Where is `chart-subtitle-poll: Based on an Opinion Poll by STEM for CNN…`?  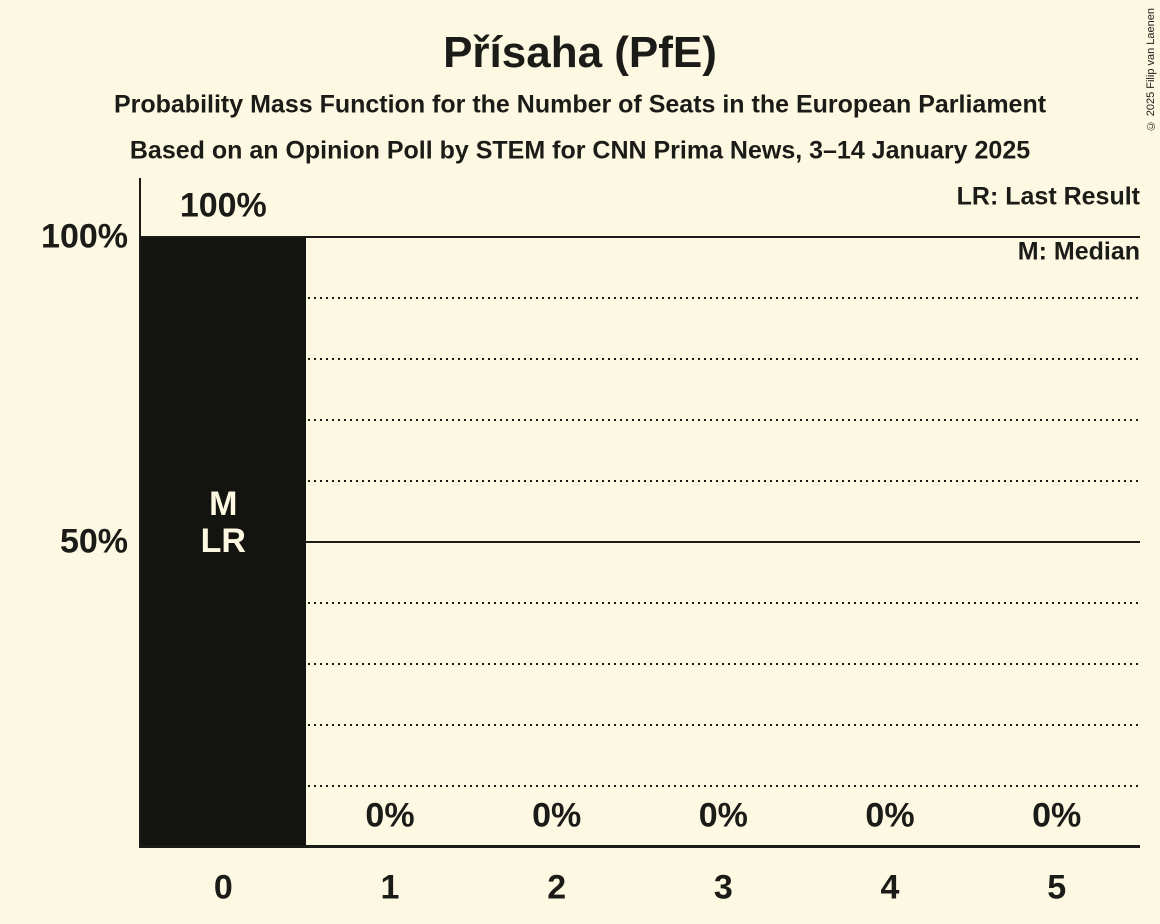 chart-subtitle-poll: Based on an Opinion Poll by STEM for CNN… is located at coordinates (580, 150).